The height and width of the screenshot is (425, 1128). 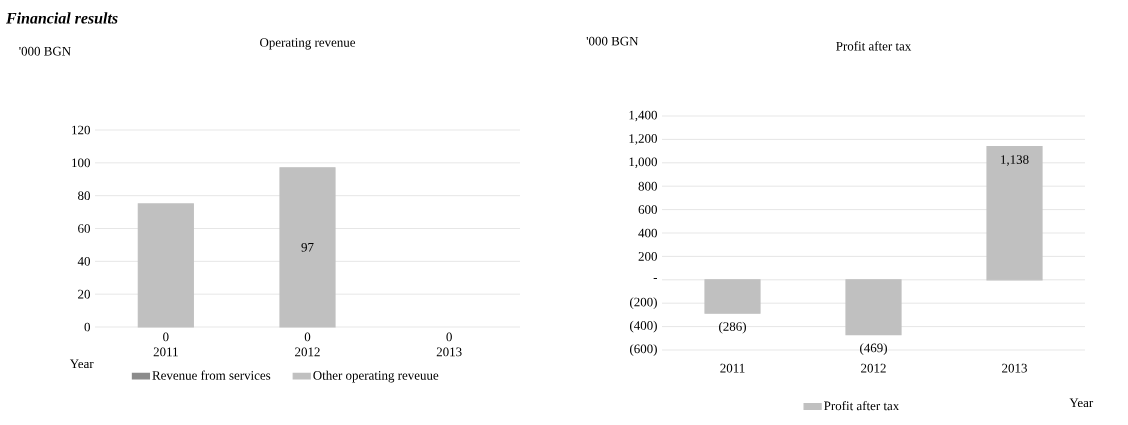 What do you see at coordinates (643, 139) in the screenshot?
I see `y-tick-label: 1,200` at bounding box center [643, 139].